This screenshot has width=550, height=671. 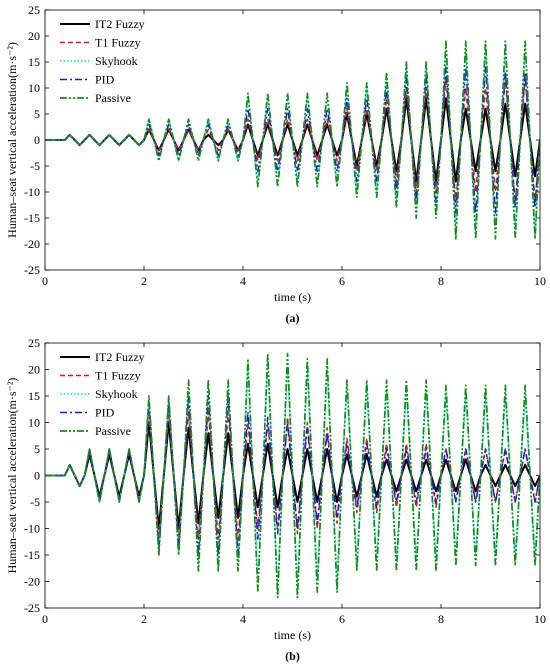 What do you see at coordinates (293, 318) in the screenshot?
I see `caption: (a)` at bounding box center [293, 318].